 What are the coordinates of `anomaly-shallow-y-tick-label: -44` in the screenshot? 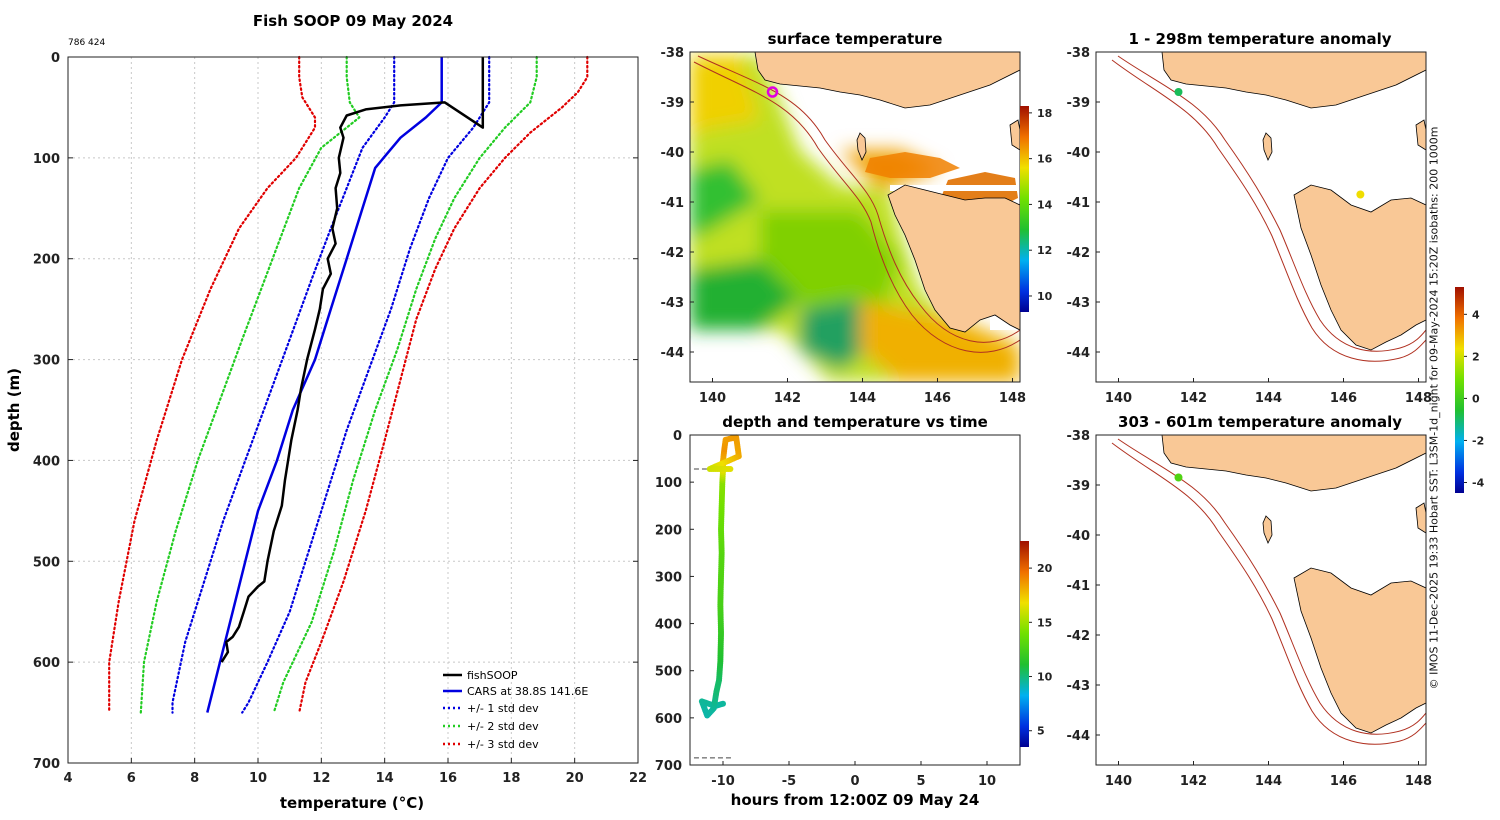 It's located at (1079, 353).